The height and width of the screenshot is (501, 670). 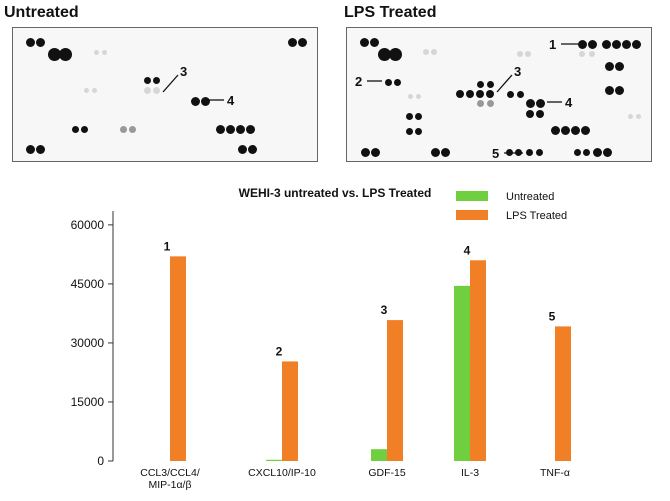 What do you see at coordinates (167, 246) in the screenshot?
I see `bar-data-label: 1` at bounding box center [167, 246].